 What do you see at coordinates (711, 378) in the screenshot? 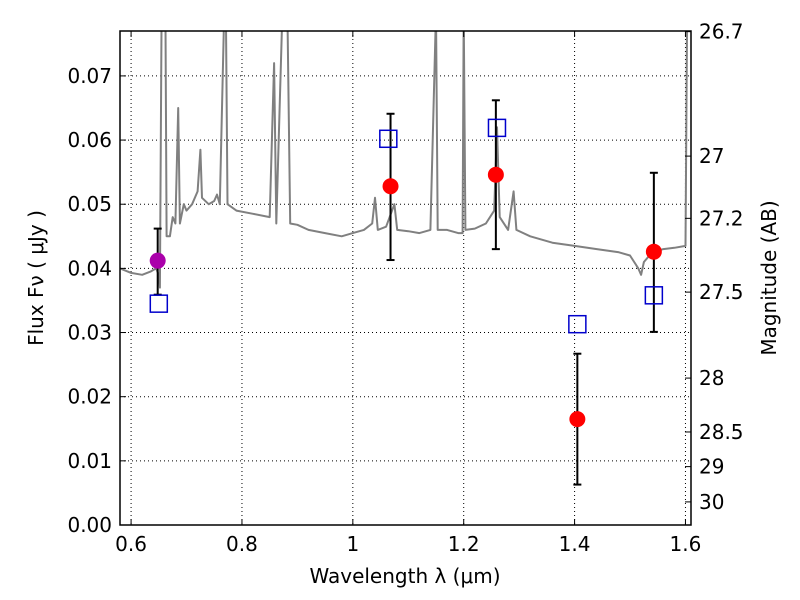
I see `y2-tick-label: 28` at bounding box center [711, 378].